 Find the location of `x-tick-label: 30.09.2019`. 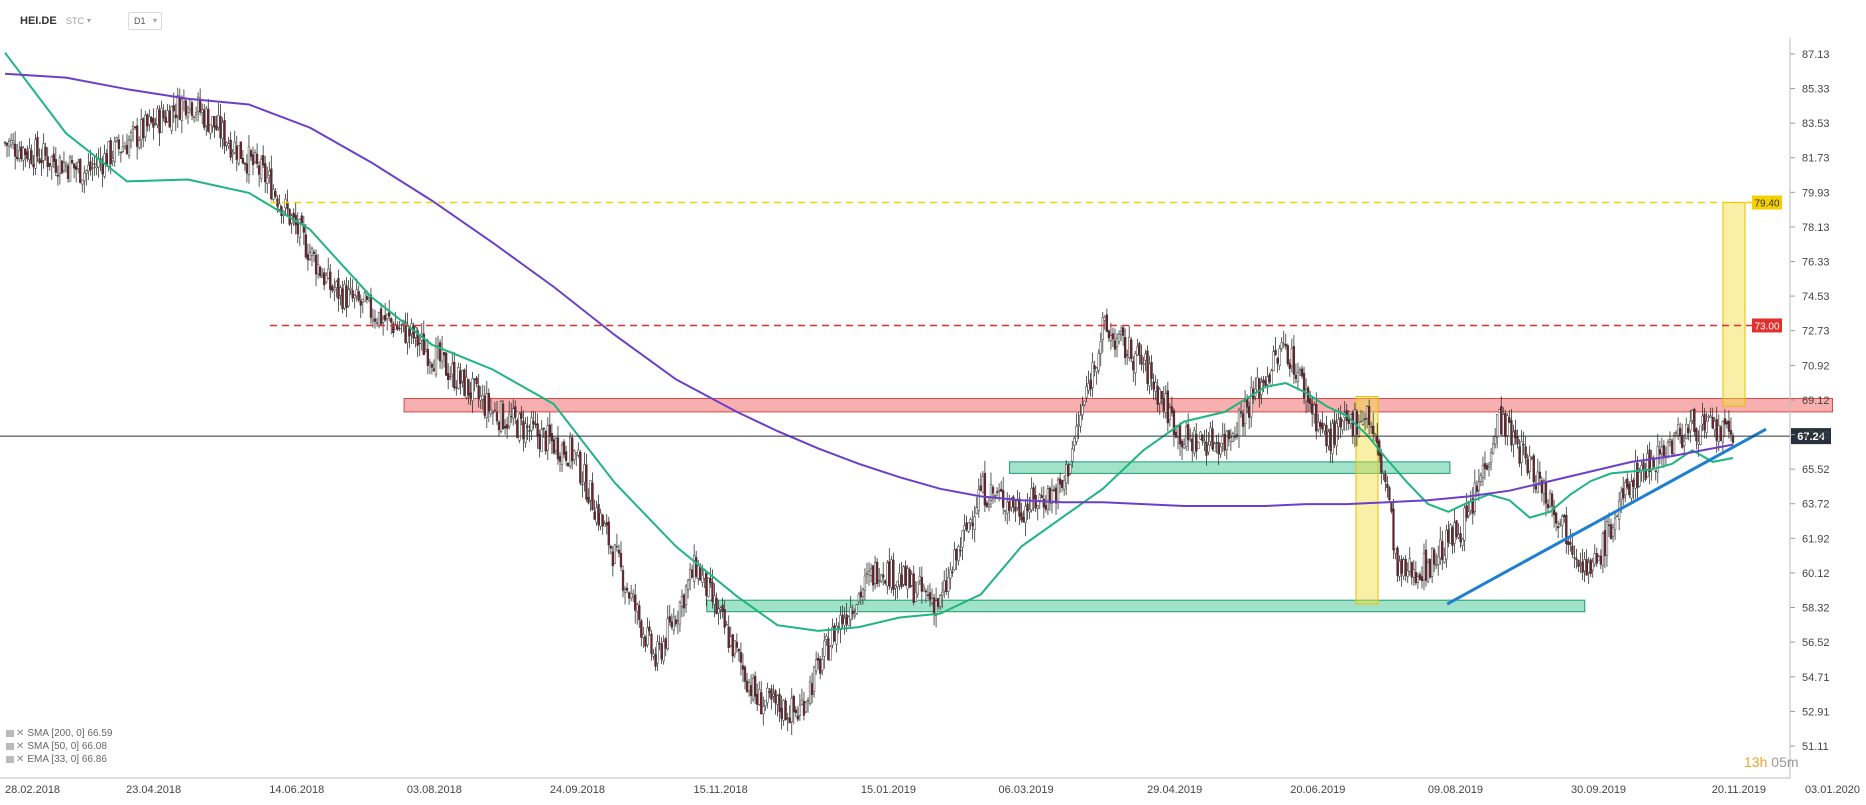

x-tick-label: 30.09.2019 is located at coordinates (1598, 790).